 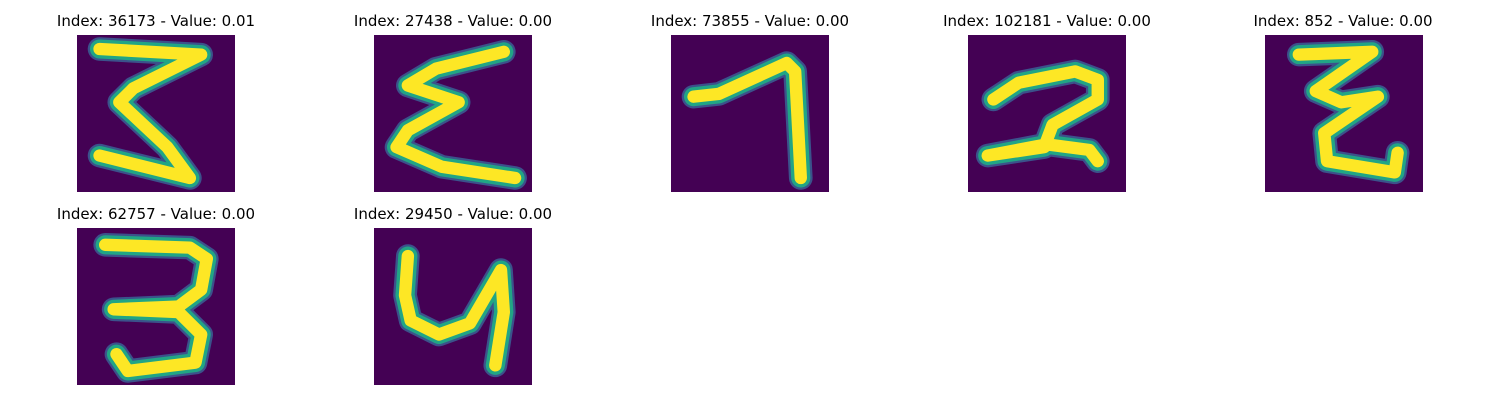 What do you see at coordinates (453, 214) in the screenshot?
I see `panel-title: Index: 29450 - Value: 0.00` at bounding box center [453, 214].